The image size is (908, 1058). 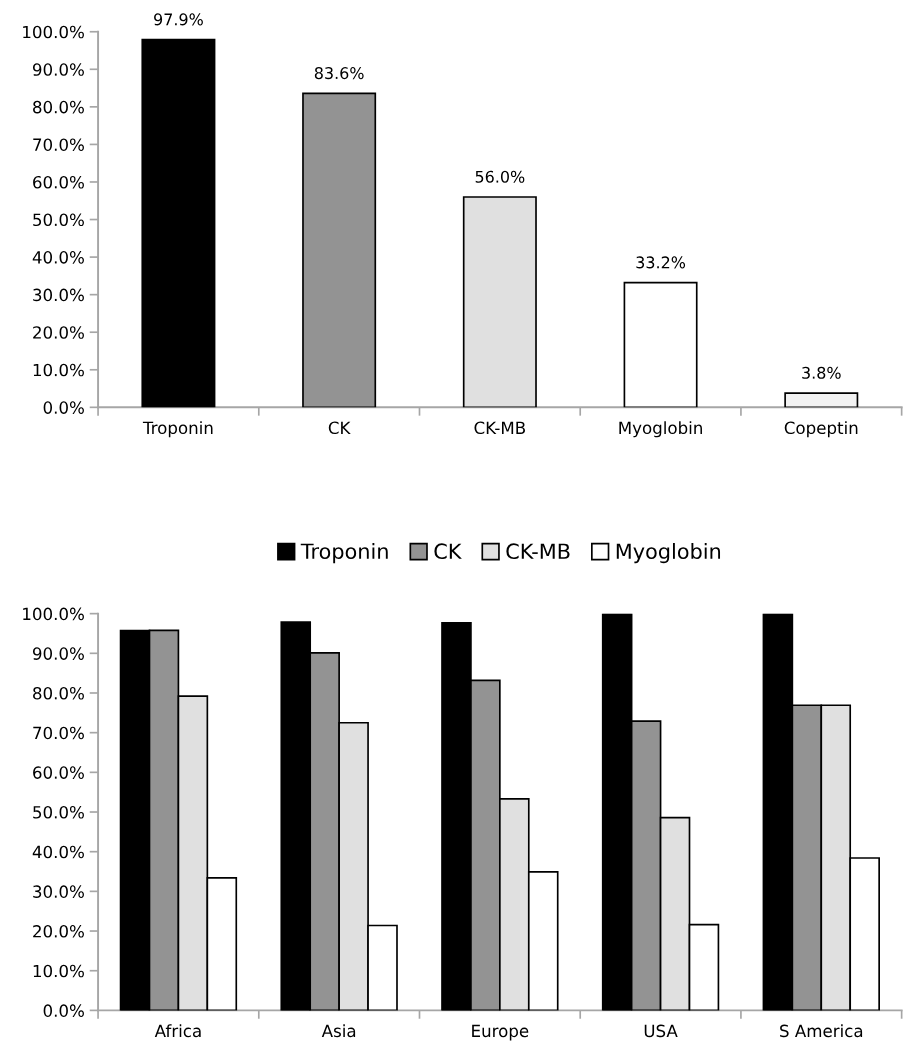 I want to click on x-tick-label: Myoglobin, so click(x=660, y=429).